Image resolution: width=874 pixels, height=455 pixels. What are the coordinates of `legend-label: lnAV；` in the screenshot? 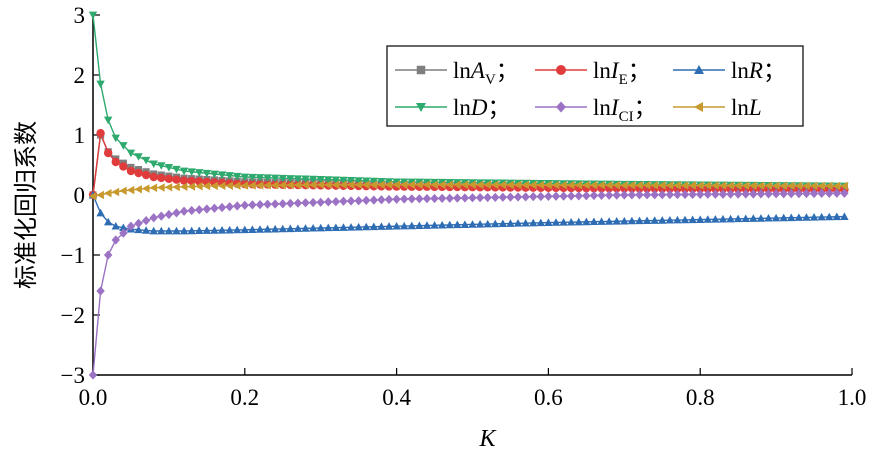 It's located at (486, 73).